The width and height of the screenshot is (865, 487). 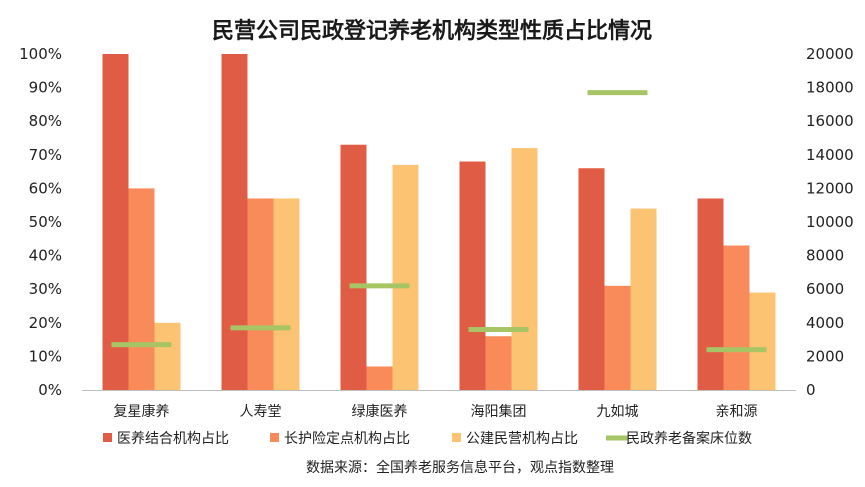 What do you see at coordinates (830, 188) in the screenshot?
I see `right-axis-tick-label: 12000` at bounding box center [830, 188].